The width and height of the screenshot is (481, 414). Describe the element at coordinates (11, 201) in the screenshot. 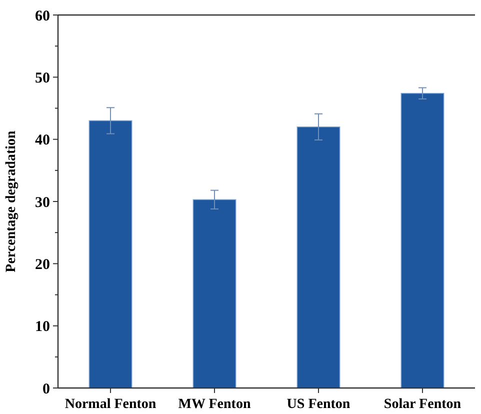

I see `y-axis-title: Percentage degradation` at that location.